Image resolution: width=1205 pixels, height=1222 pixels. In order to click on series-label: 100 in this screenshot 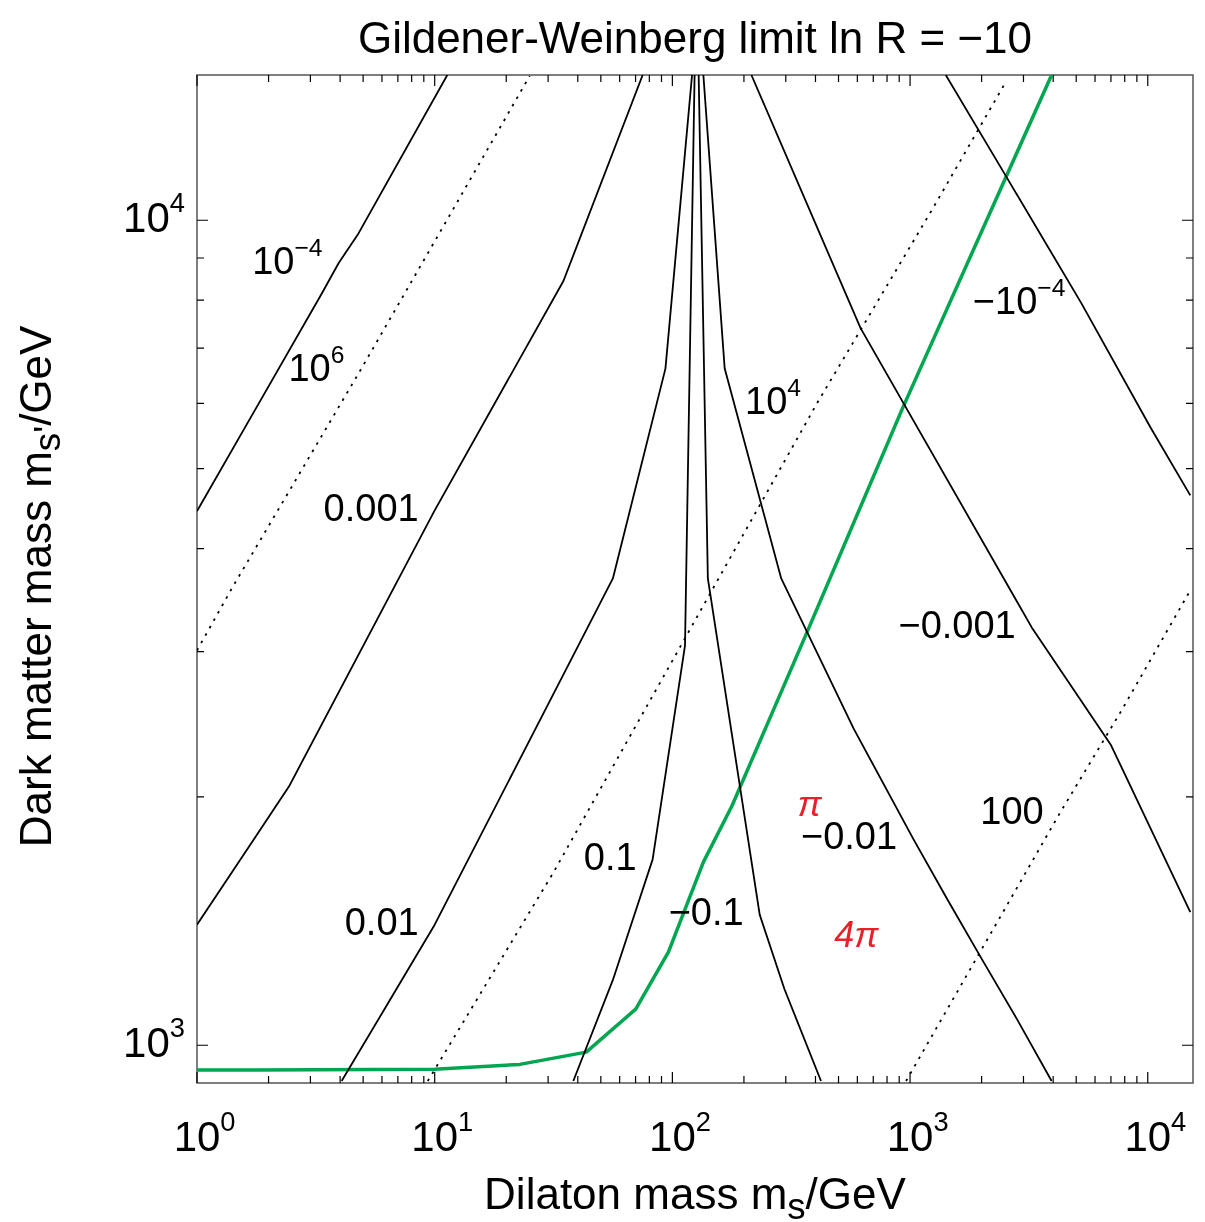, I will do `click(1012, 810)`.